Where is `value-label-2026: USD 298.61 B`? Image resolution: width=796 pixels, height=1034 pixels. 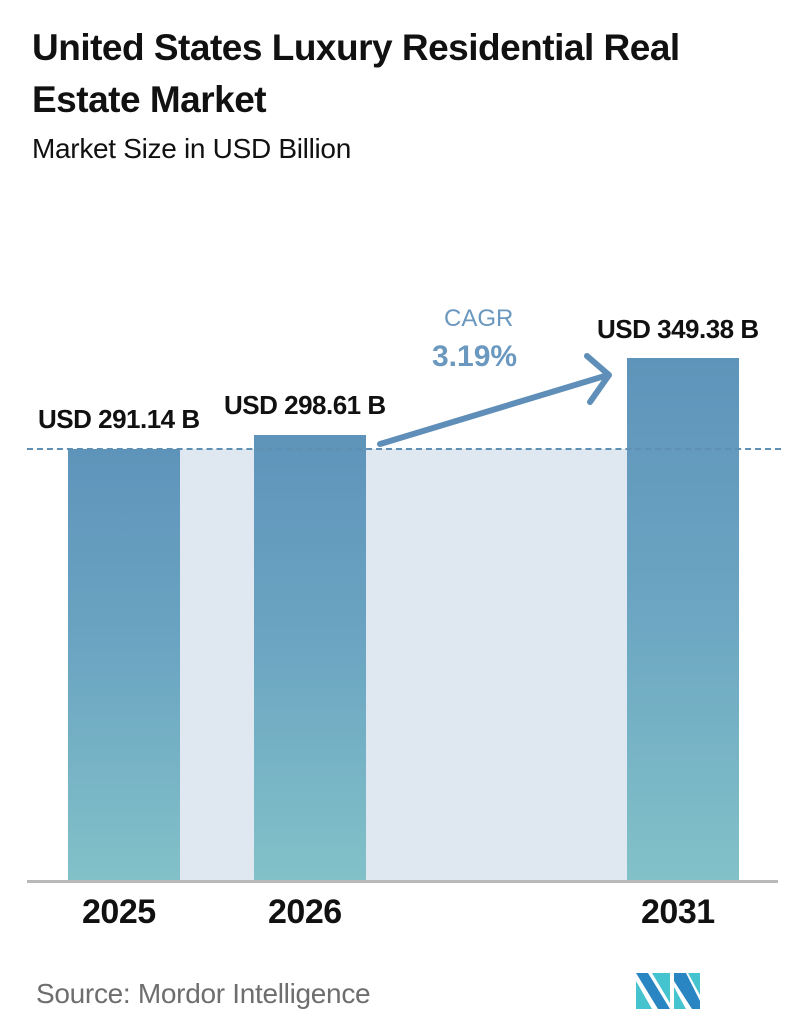
value-label-2026: USD 298.61 B is located at coordinates (305, 405).